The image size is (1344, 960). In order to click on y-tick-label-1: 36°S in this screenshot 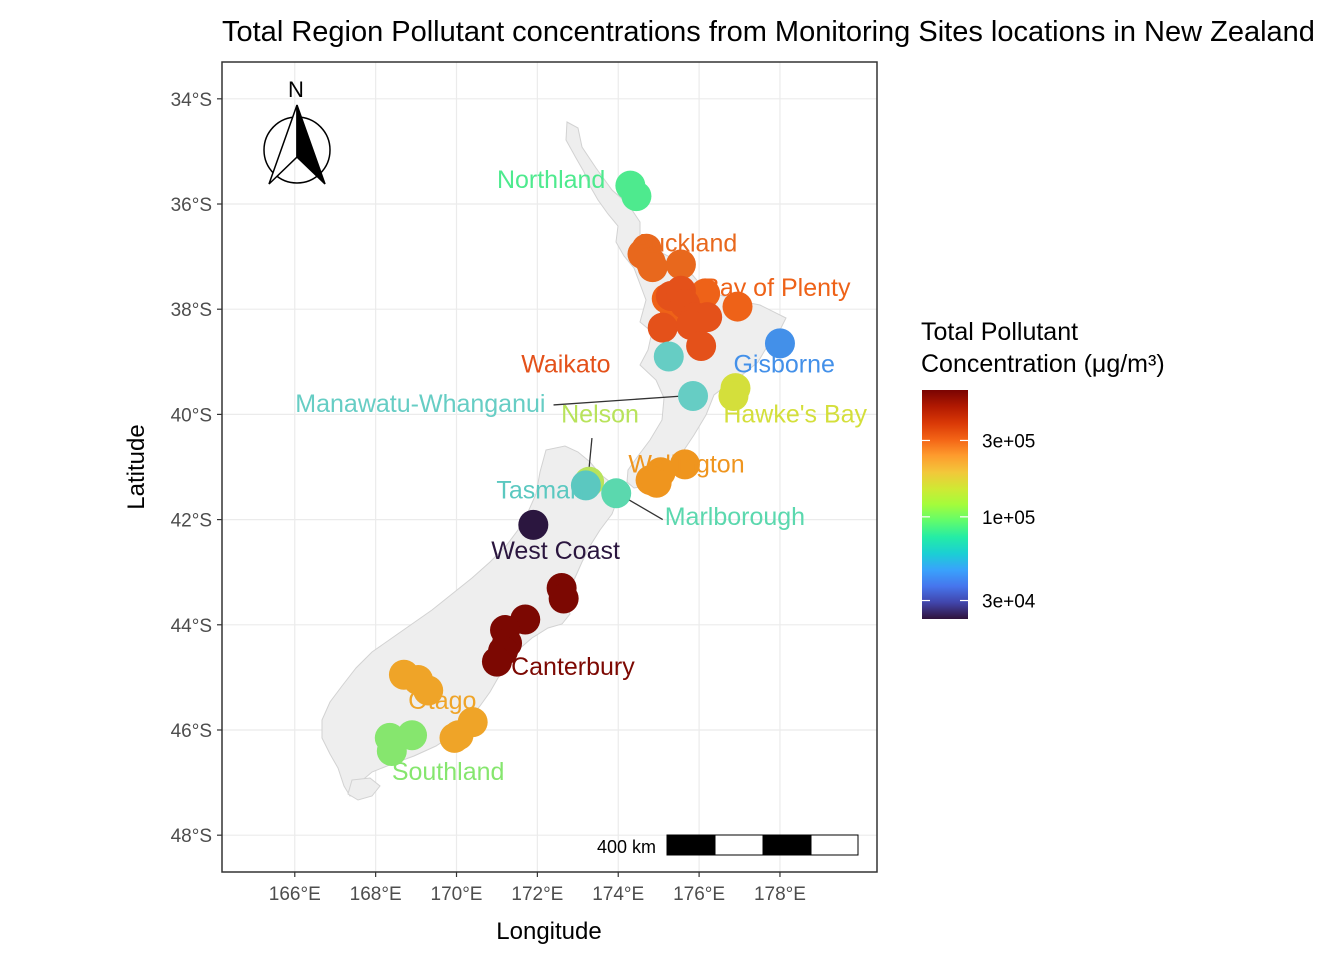, I will do `click(191, 205)`.